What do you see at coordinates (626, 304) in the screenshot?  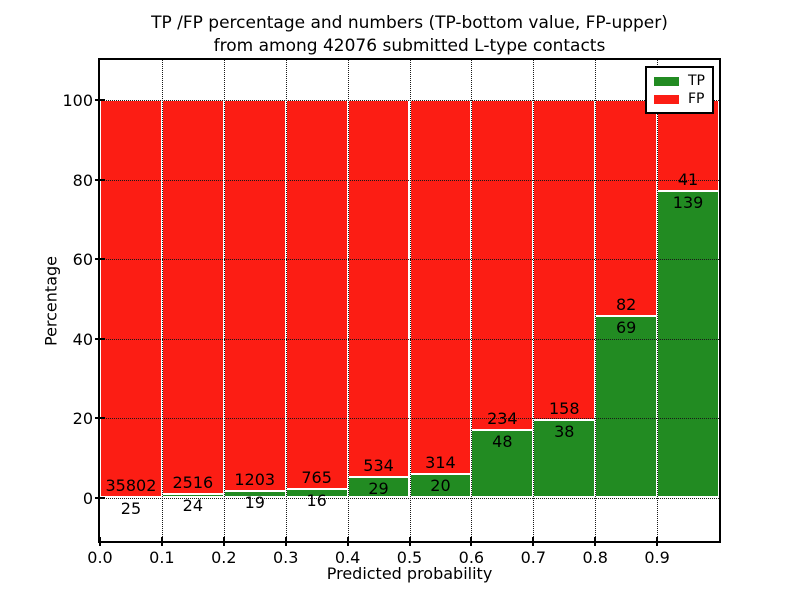 I see `fp-count-label: 82` at bounding box center [626, 304].